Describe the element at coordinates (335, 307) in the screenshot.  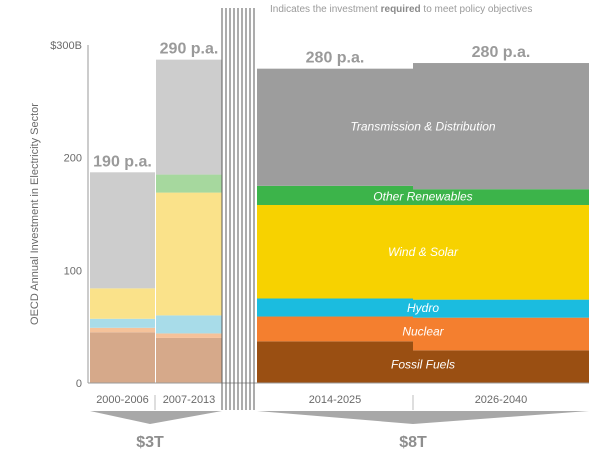
I see `bar-hydro-2014-2025` at that location.